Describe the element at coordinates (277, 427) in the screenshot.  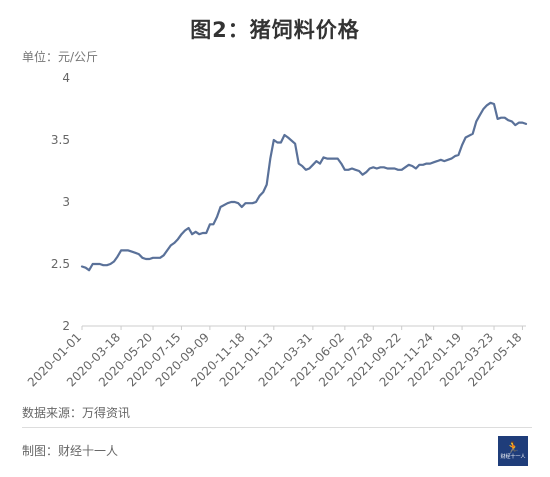
I see `footer-divider` at that location.